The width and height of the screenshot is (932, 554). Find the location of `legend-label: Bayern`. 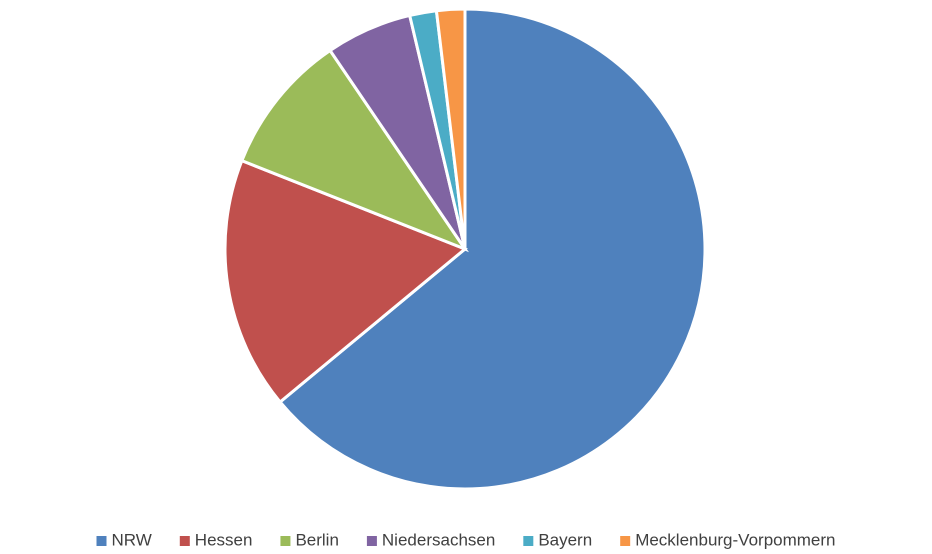

legend-label: Bayern is located at coordinates (565, 539).